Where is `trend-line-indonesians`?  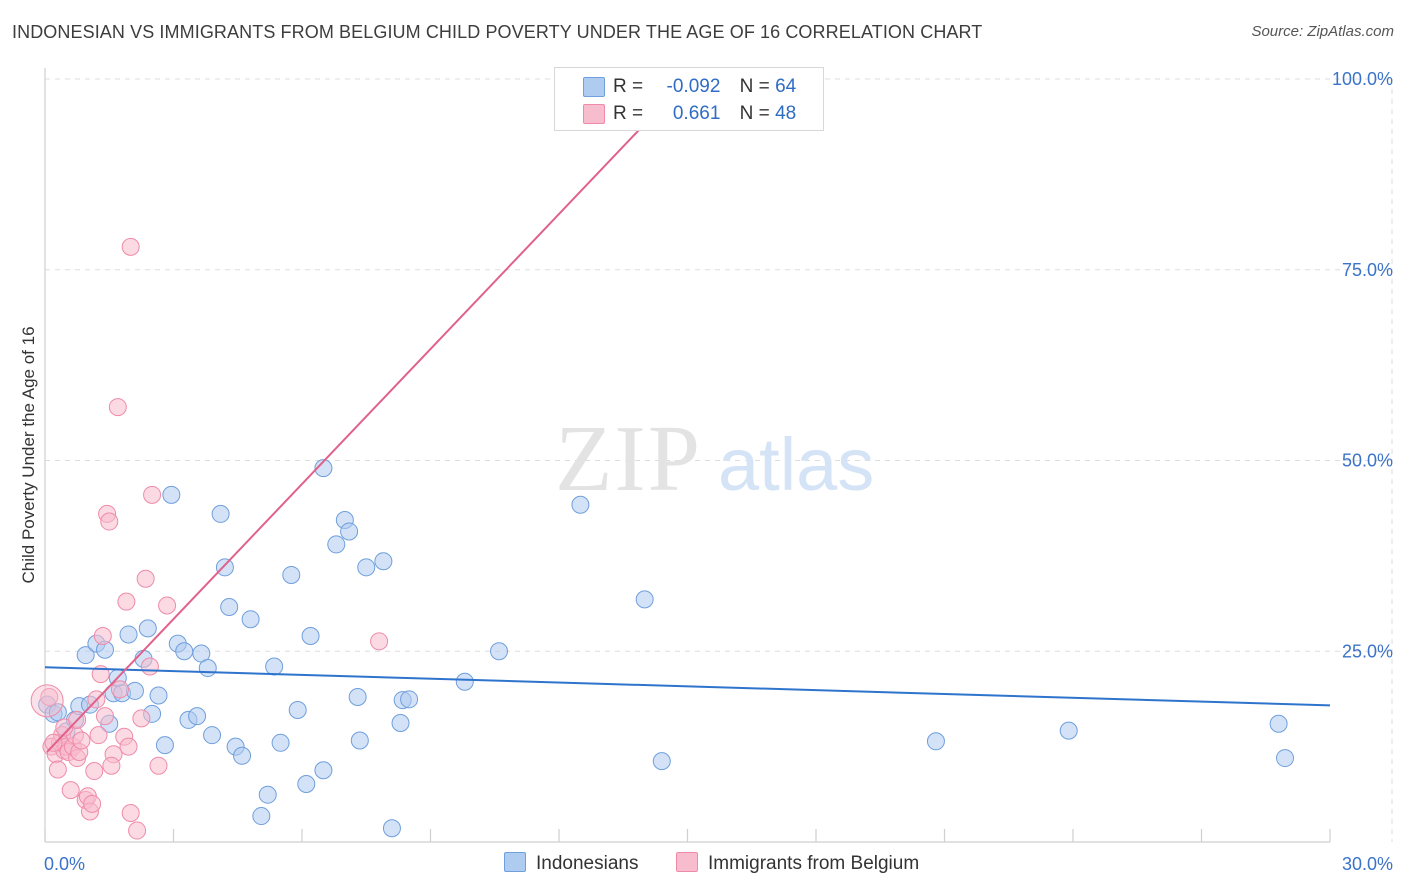
trend-line-indonesians is located at coordinates (687, 686).